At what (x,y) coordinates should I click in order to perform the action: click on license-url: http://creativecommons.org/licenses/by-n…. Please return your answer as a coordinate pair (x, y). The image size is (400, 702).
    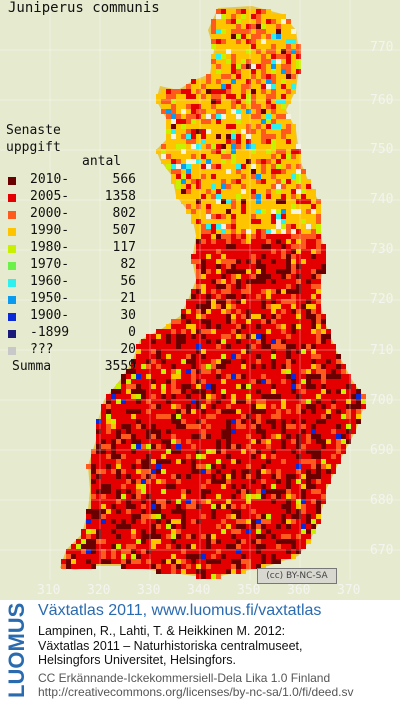
    Looking at the image, I should click on (196, 692).